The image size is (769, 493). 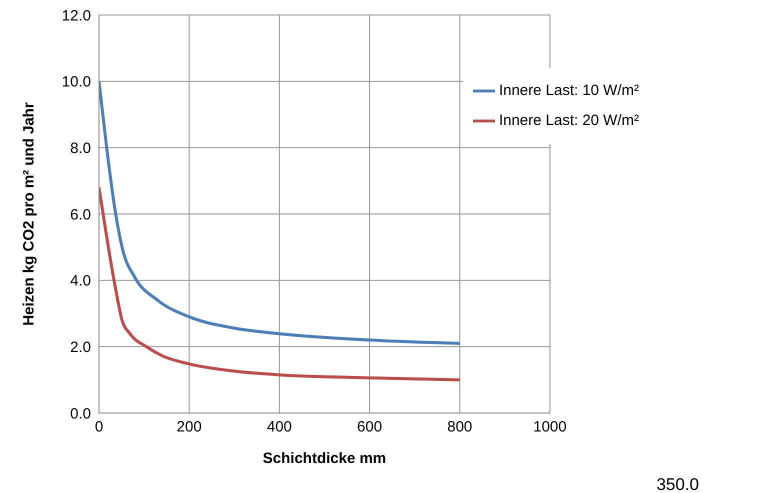 What do you see at coordinates (568, 120) in the screenshot?
I see `legend-label: Innere Last: 20 W/m²` at bounding box center [568, 120].